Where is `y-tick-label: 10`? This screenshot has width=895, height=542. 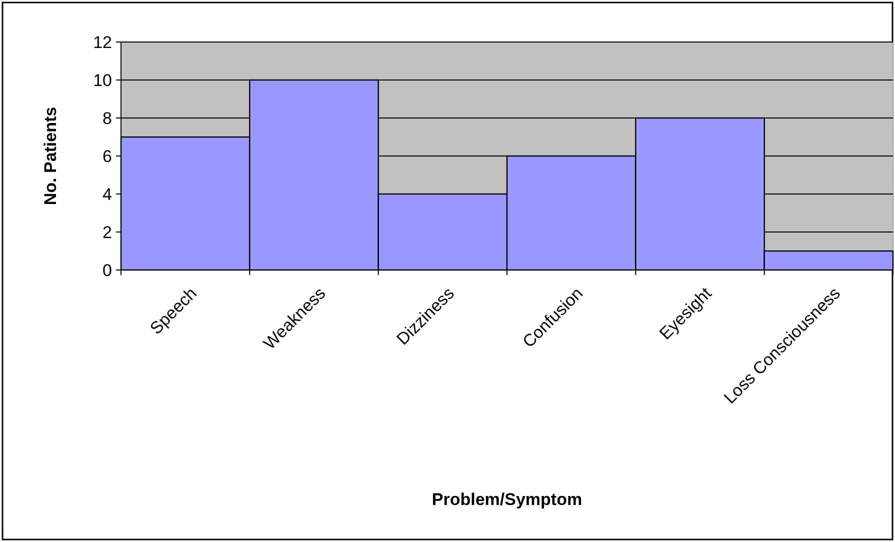
y-tick-label: 10 is located at coordinates (102, 80).